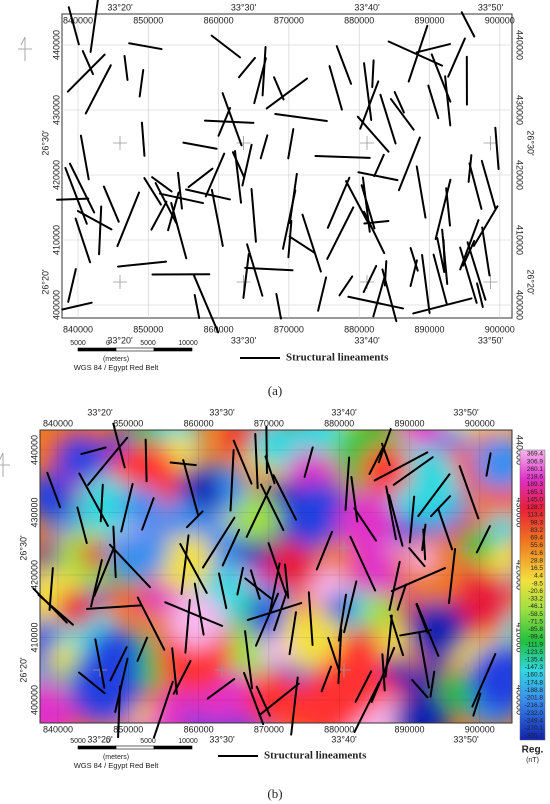  I want to click on easting-label: 880000, so click(359, 329).